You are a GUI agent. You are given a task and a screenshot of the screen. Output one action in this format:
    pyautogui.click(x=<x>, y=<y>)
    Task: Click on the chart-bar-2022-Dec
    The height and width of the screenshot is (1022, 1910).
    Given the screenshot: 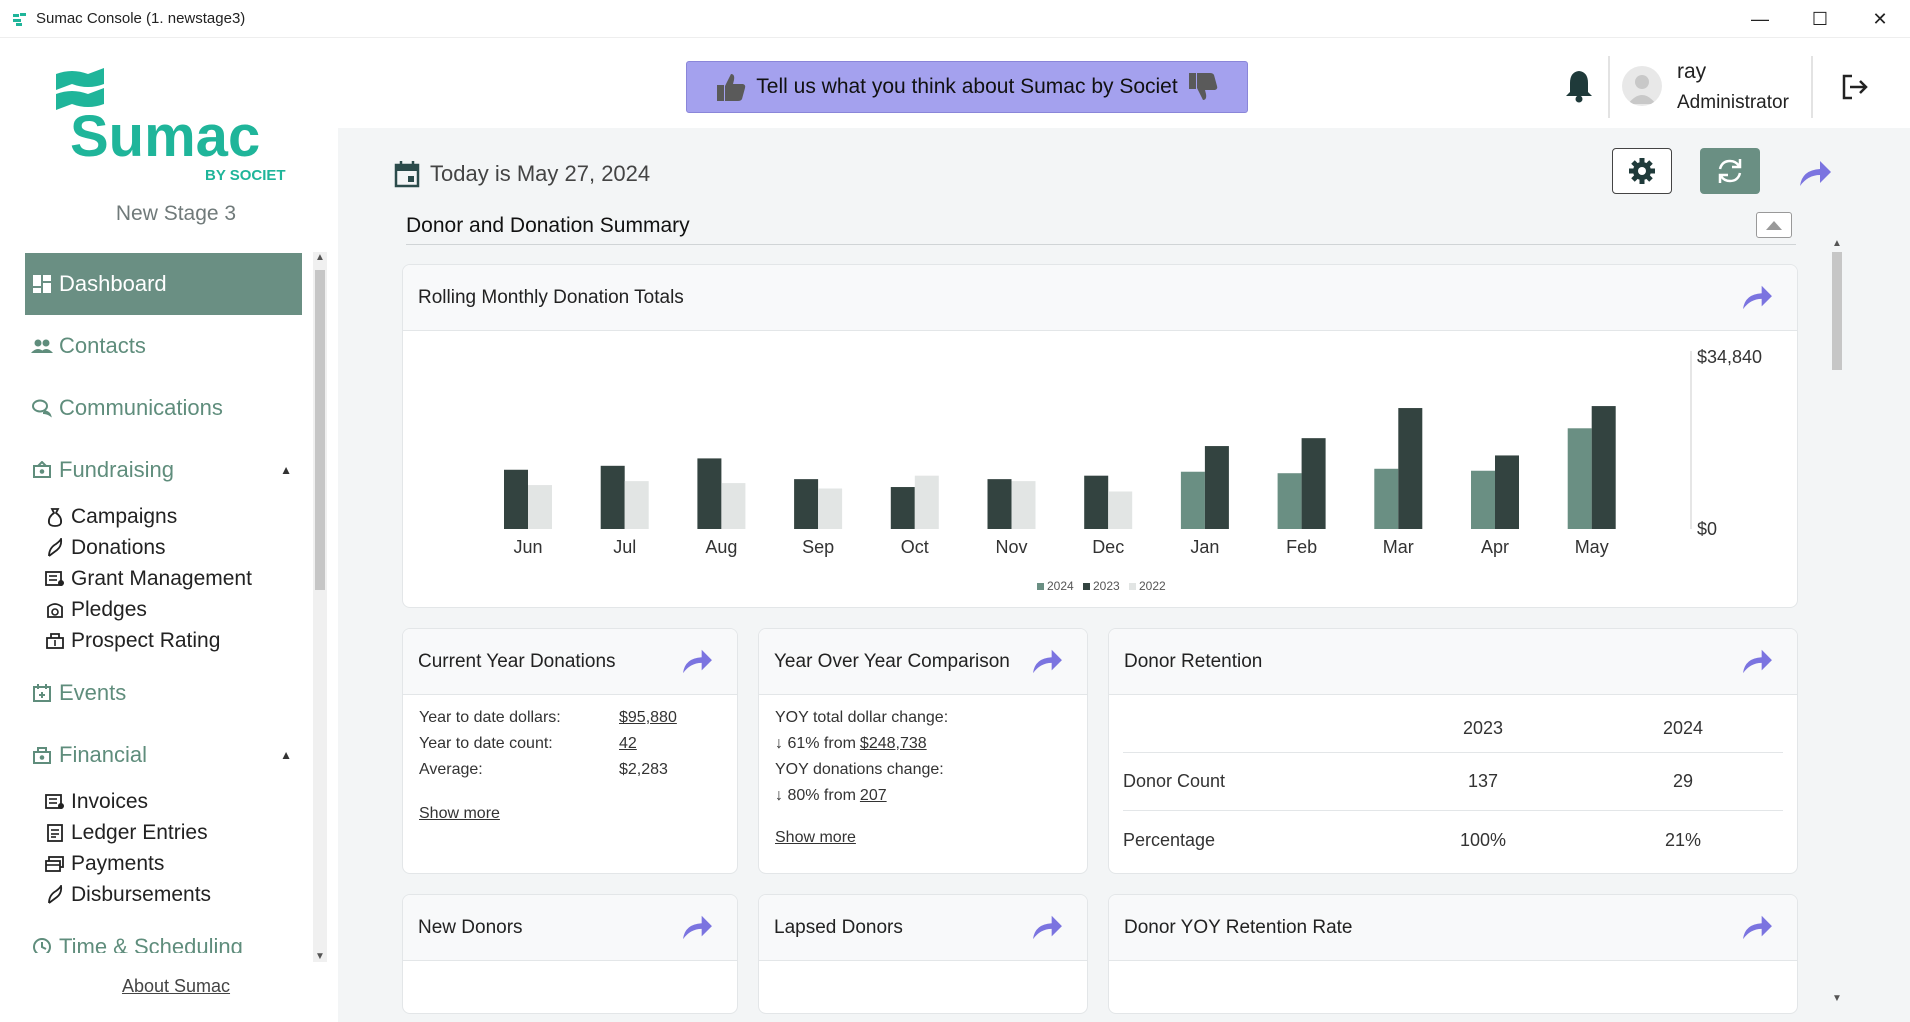 What is the action you would take?
    pyautogui.click(x=1120, y=510)
    